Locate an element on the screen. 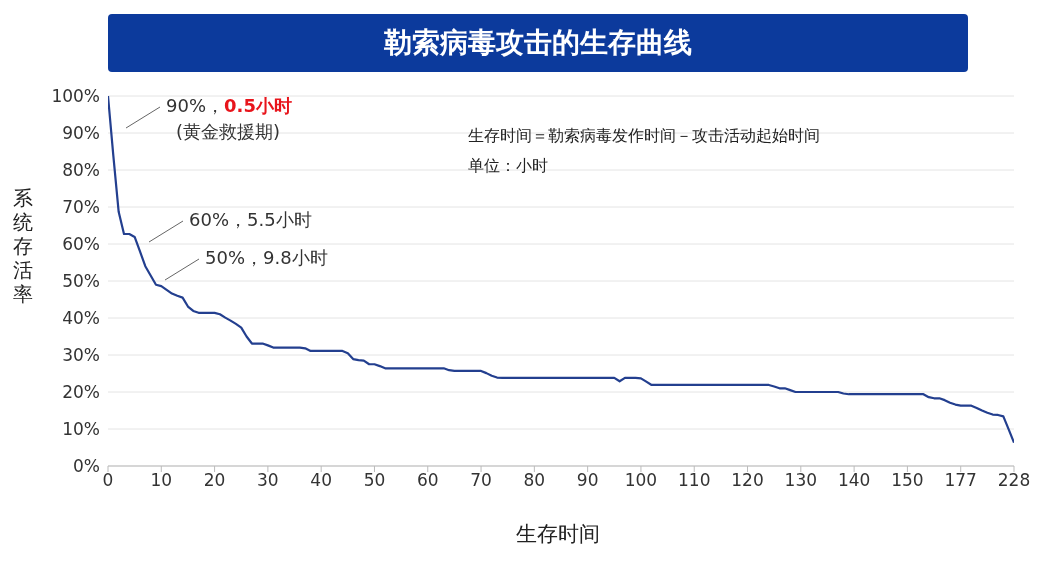 The height and width of the screenshot is (572, 1059). y-tick-label: 10% is located at coordinates (81, 429).